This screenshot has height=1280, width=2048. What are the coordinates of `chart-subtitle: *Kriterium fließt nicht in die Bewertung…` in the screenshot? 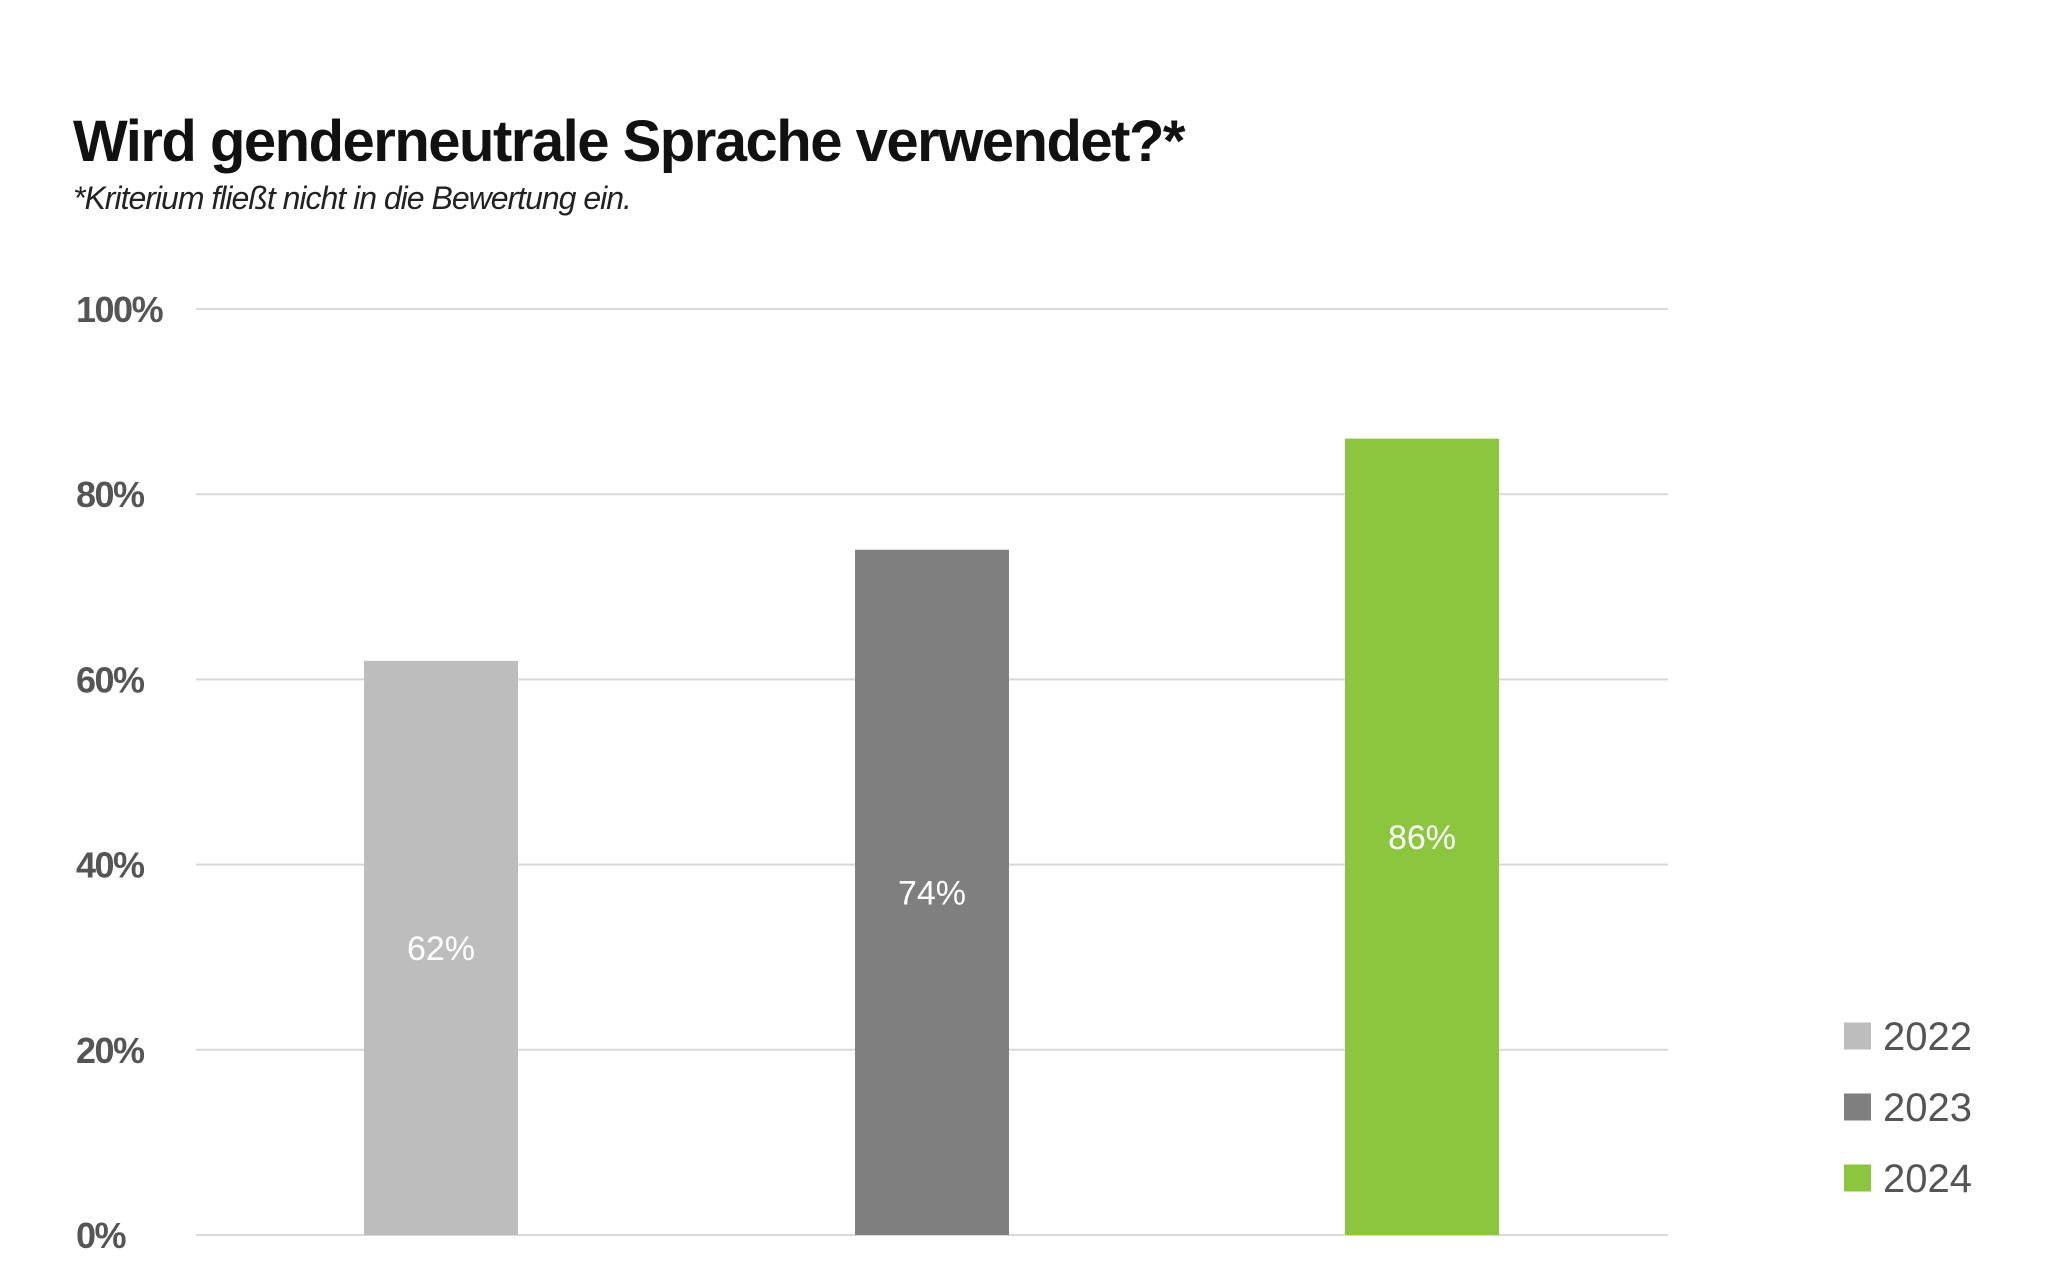 It's located at (352, 198).